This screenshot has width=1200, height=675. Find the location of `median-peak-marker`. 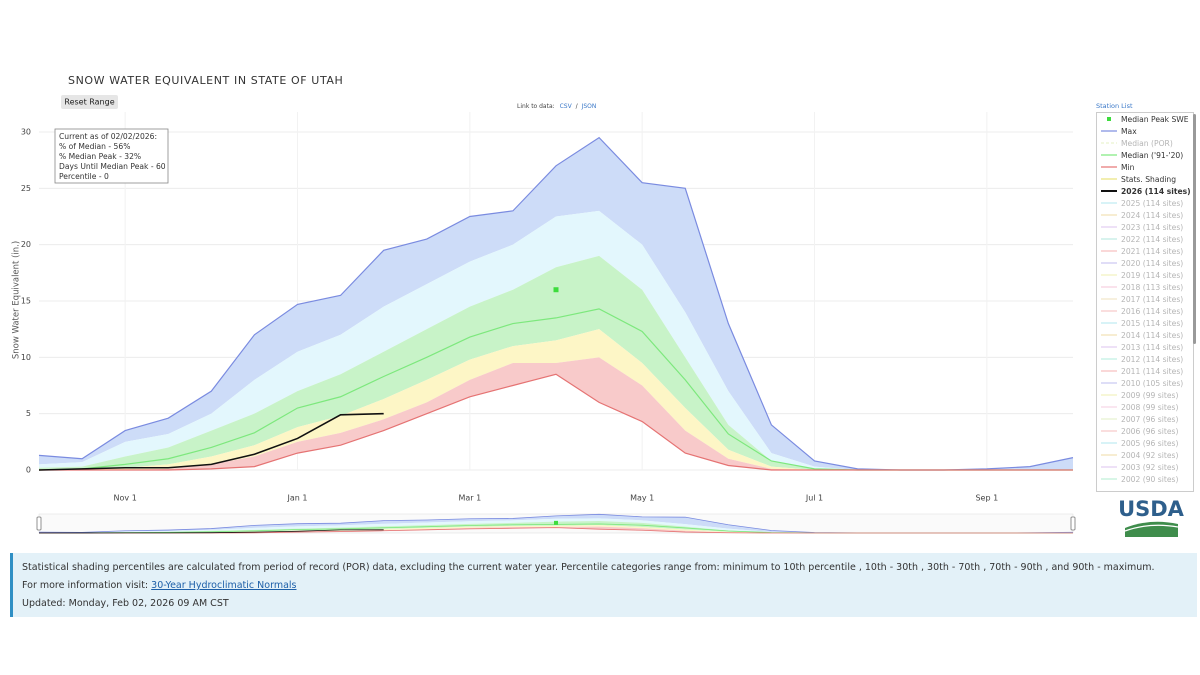

median-peak-marker is located at coordinates (556, 290).